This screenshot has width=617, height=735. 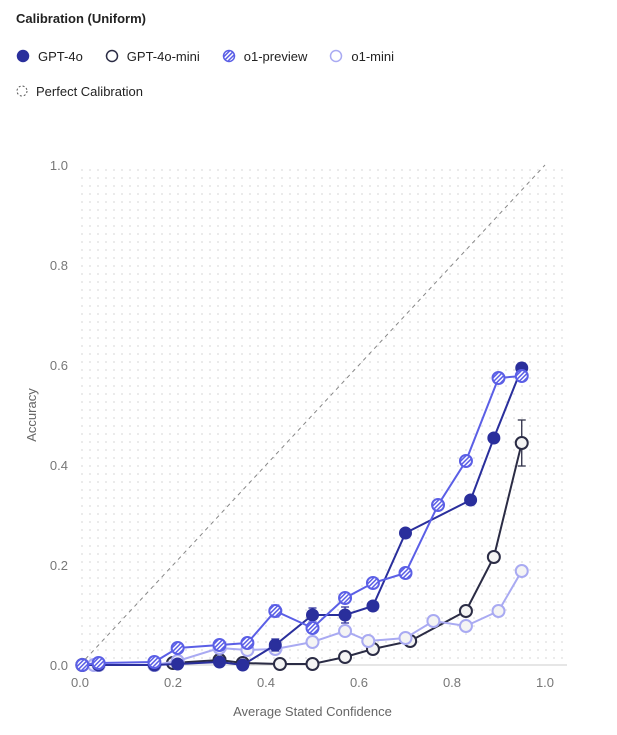 What do you see at coordinates (31, 415) in the screenshot?
I see `y-axis-label: Accuracy` at bounding box center [31, 415].